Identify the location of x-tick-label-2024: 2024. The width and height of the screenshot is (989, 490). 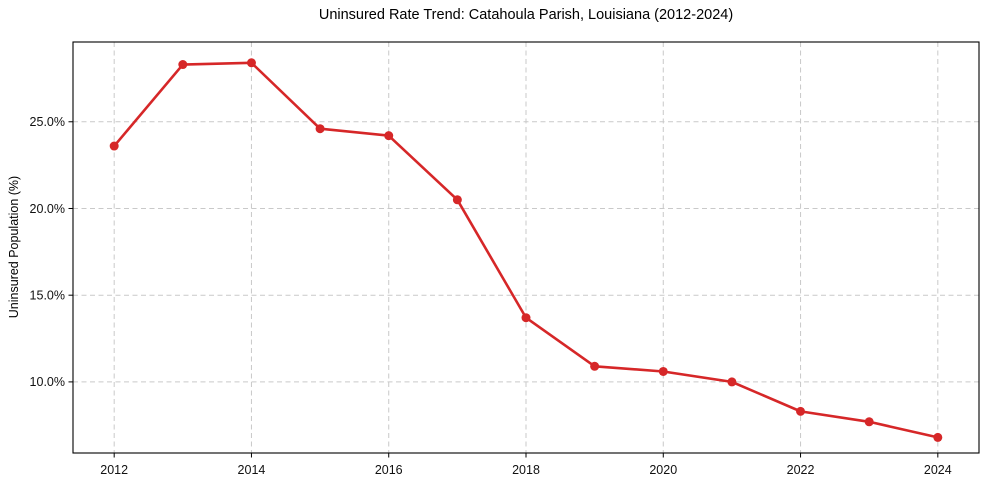
(938, 470).